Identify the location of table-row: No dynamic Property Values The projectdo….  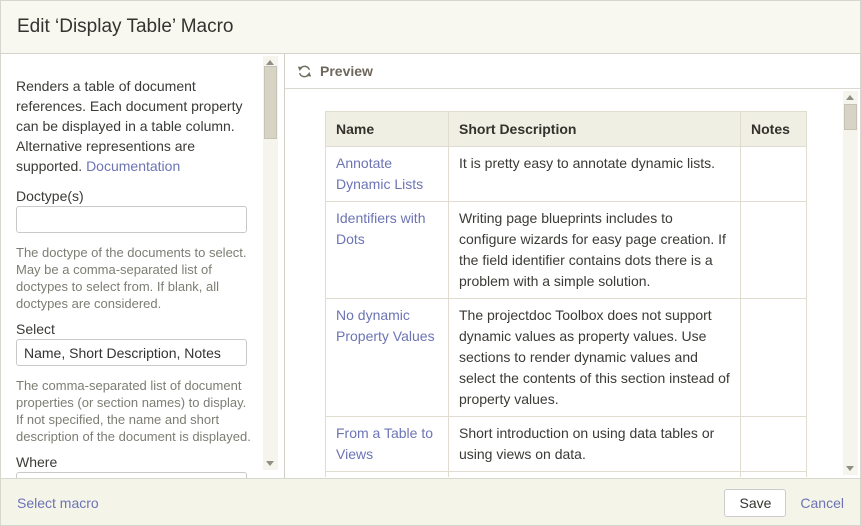
(566, 357).